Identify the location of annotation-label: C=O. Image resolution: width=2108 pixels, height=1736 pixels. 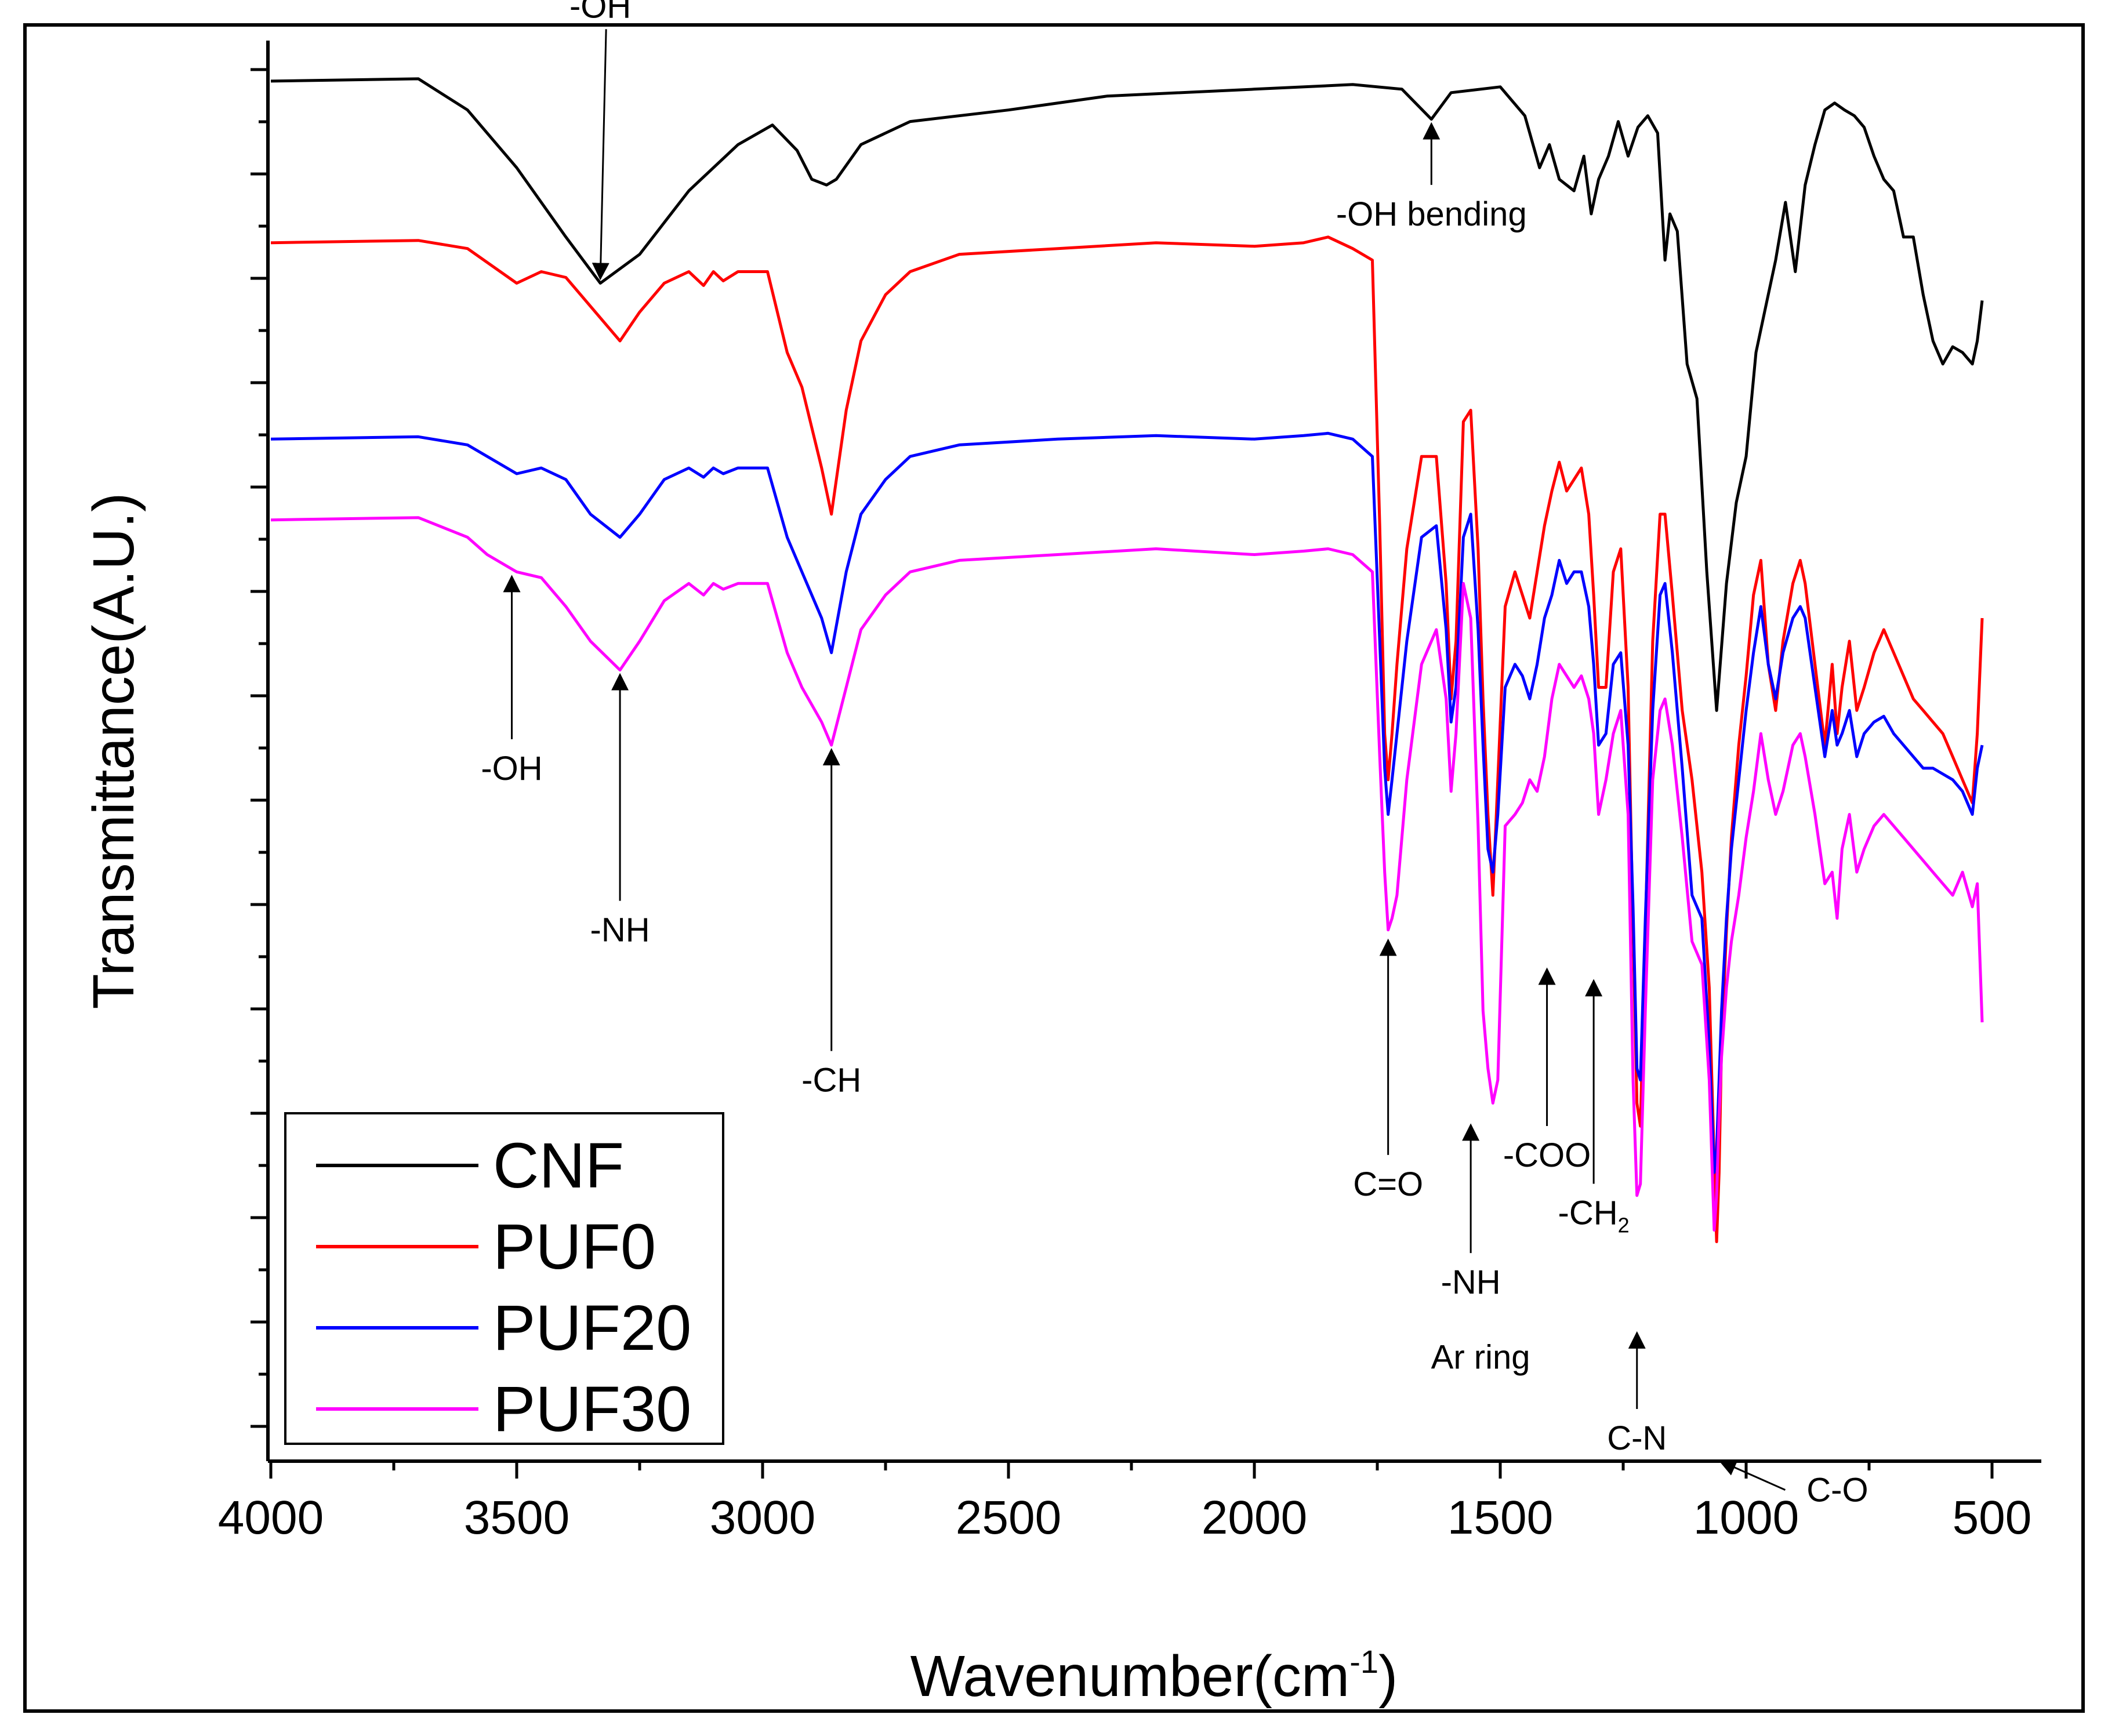
(1388, 1184).